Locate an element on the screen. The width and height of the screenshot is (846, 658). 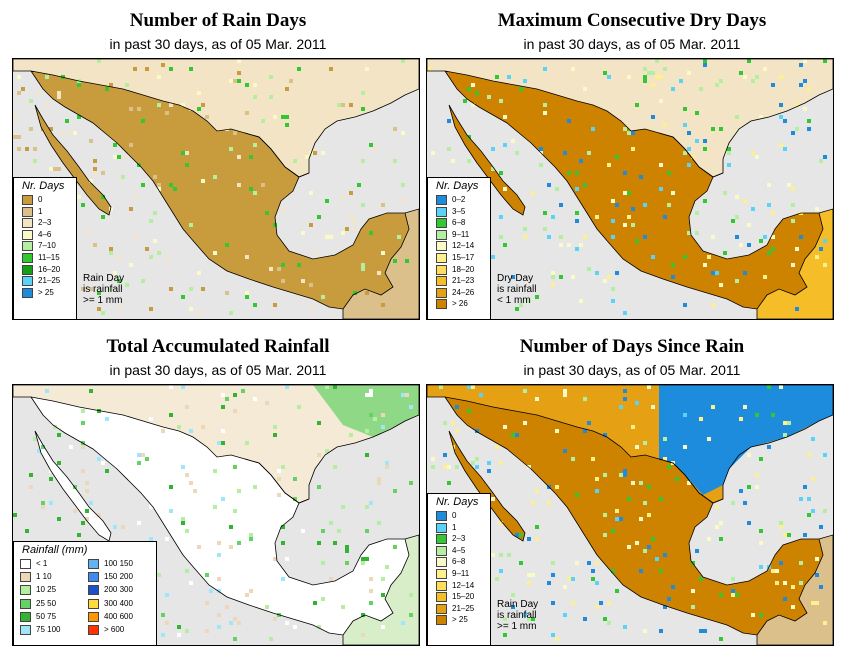
legend-title: Rainfall (mm) is located at coordinates (55, 550).